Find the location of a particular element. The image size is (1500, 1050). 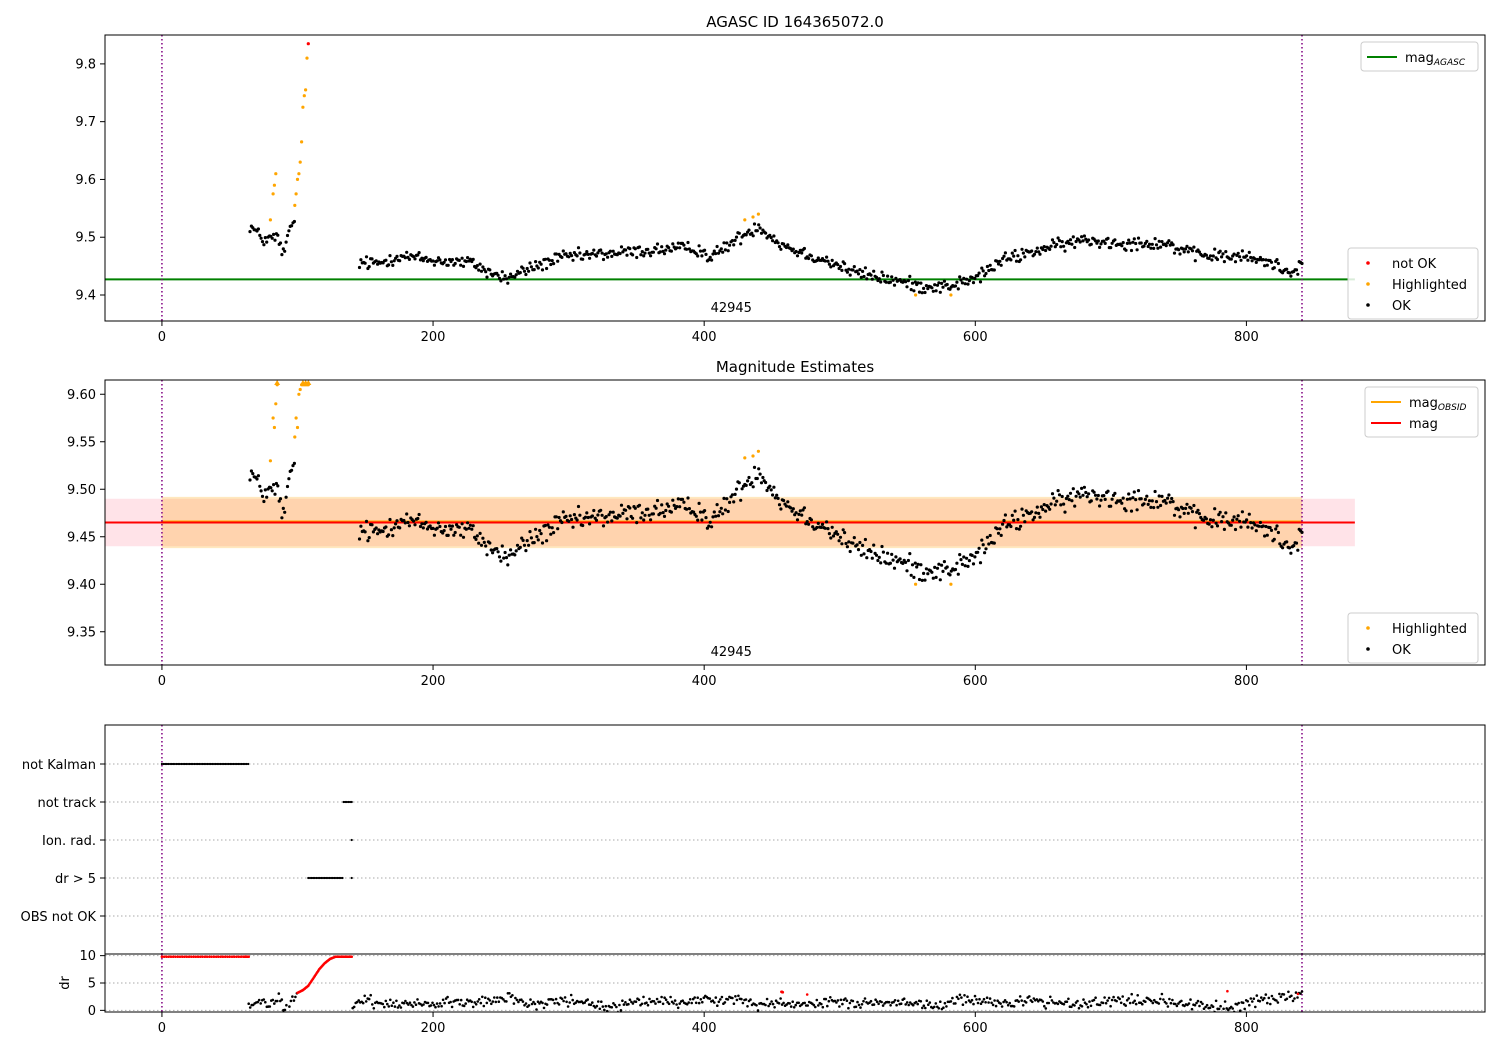

y-tick-label: 9.50 is located at coordinates (81, 490).